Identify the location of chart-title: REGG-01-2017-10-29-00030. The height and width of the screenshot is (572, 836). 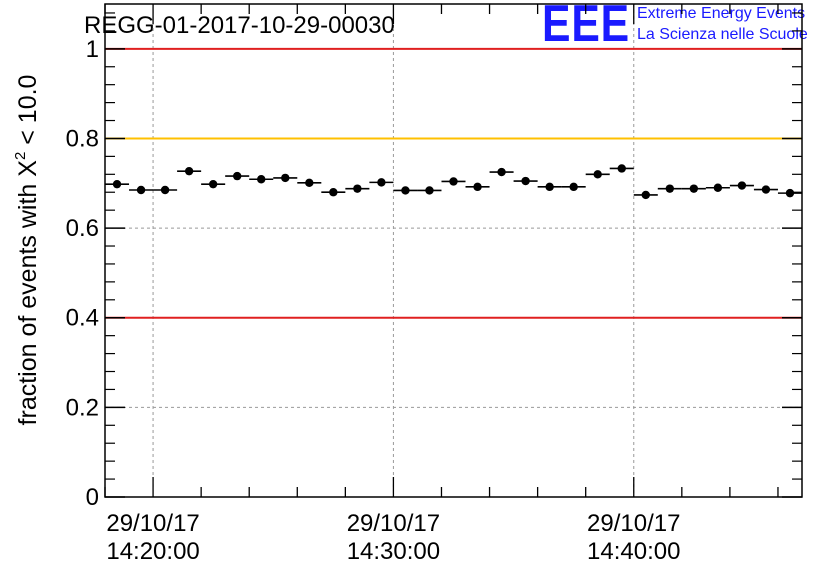
(239, 25).